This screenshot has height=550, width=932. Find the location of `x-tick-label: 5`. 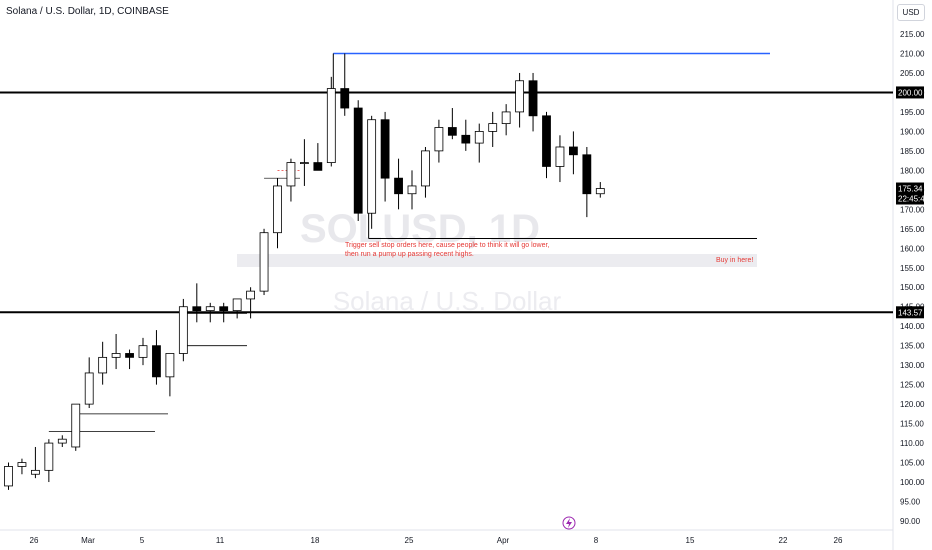

x-tick-label: 5 is located at coordinates (142, 540).